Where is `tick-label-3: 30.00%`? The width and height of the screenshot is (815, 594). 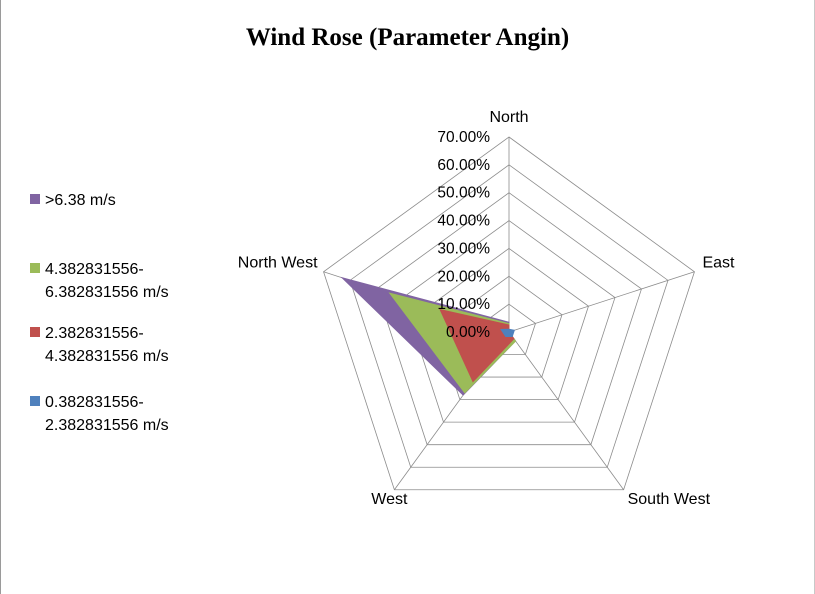
tick-label-3: 30.00% is located at coordinates (463, 248).